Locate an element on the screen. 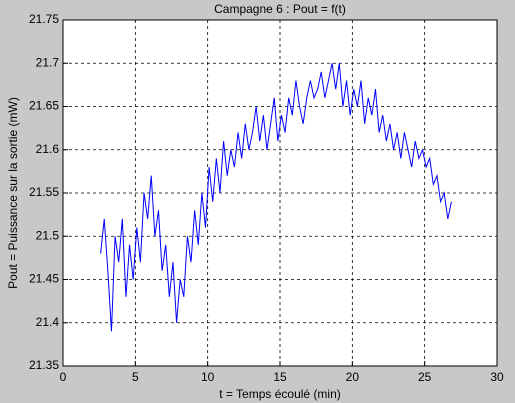 The image size is (515, 403). y-tick-label: 21.5 is located at coordinates (48, 235).